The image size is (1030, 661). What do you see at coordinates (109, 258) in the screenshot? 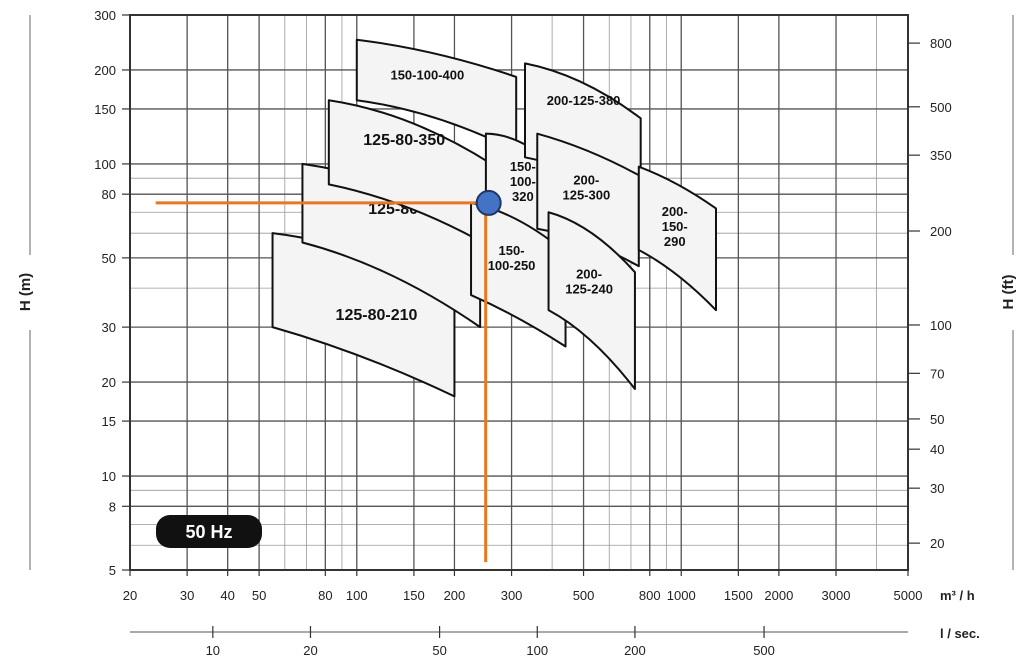
I see `y-left-tick-label: 50` at bounding box center [109, 258].